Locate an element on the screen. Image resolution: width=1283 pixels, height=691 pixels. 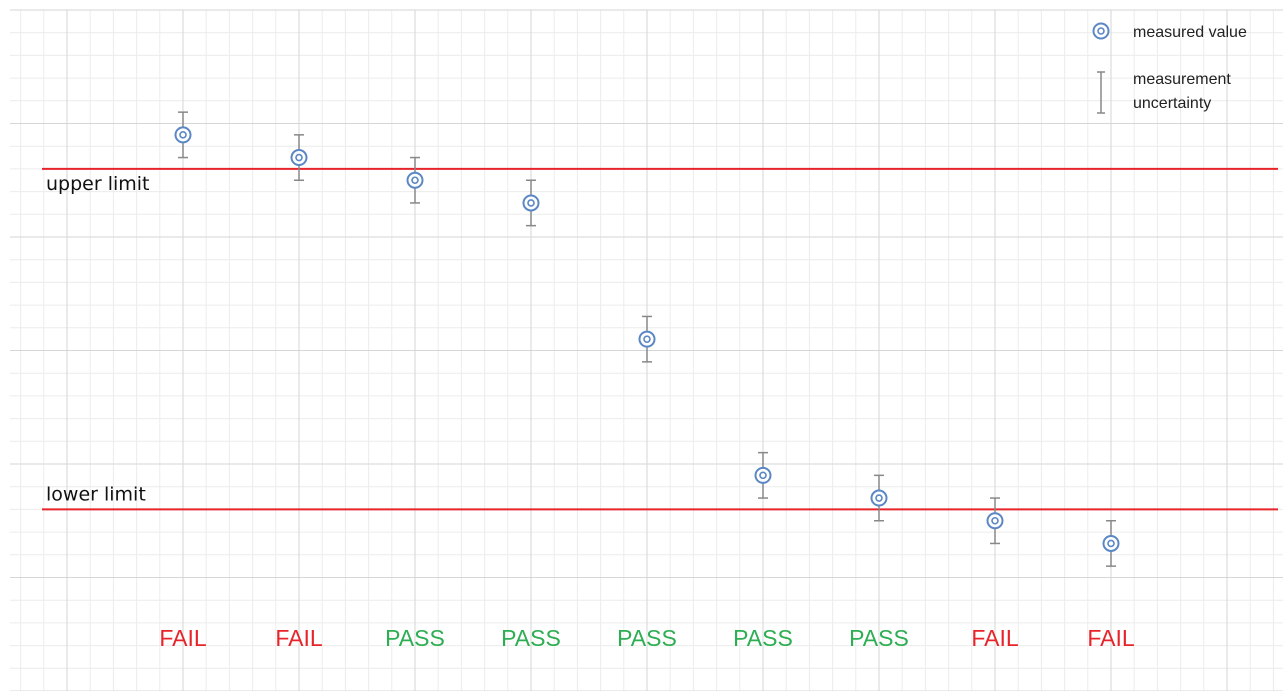
legend-uncertainty-label-line2: uncertainty is located at coordinates (1172, 103).